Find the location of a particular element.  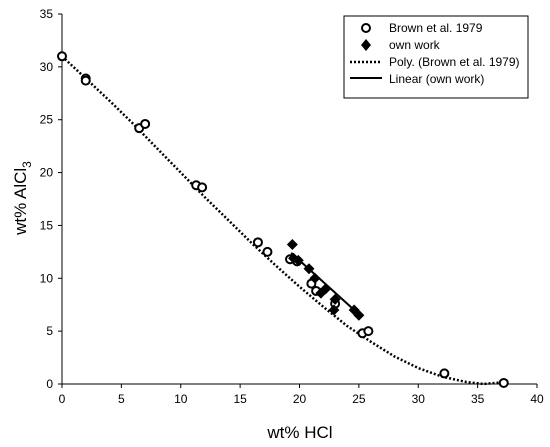

x-tick-label: 20 is located at coordinates (300, 399).